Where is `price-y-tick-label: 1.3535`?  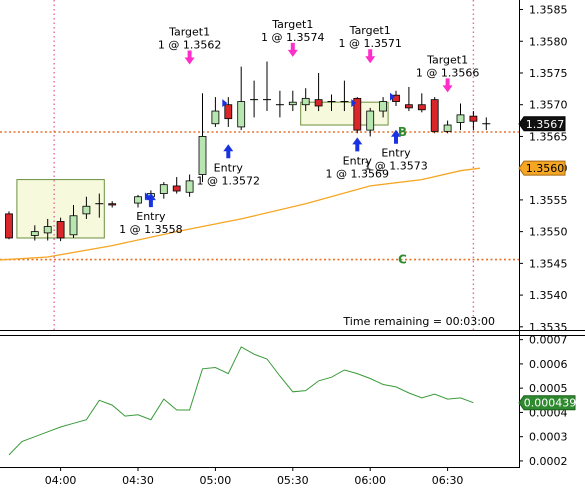
price-y-tick-label: 1.3535 is located at coordinates (548, 327).